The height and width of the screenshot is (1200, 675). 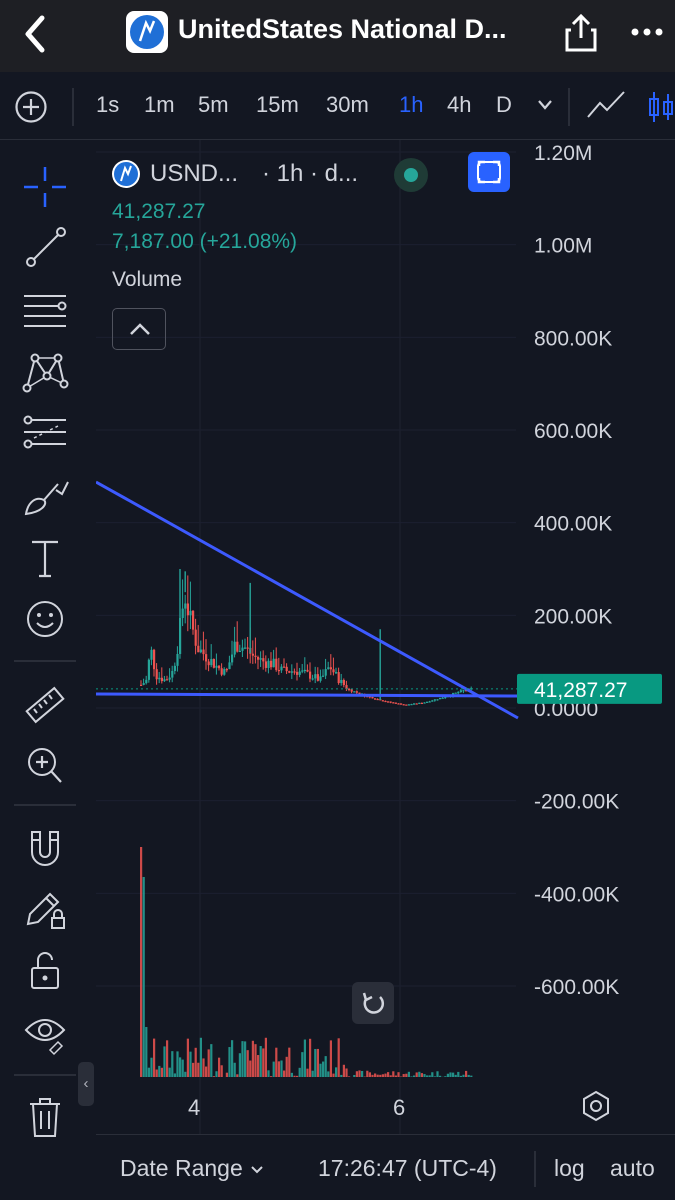 I want to click on share-button, so click(x=581, y=33).